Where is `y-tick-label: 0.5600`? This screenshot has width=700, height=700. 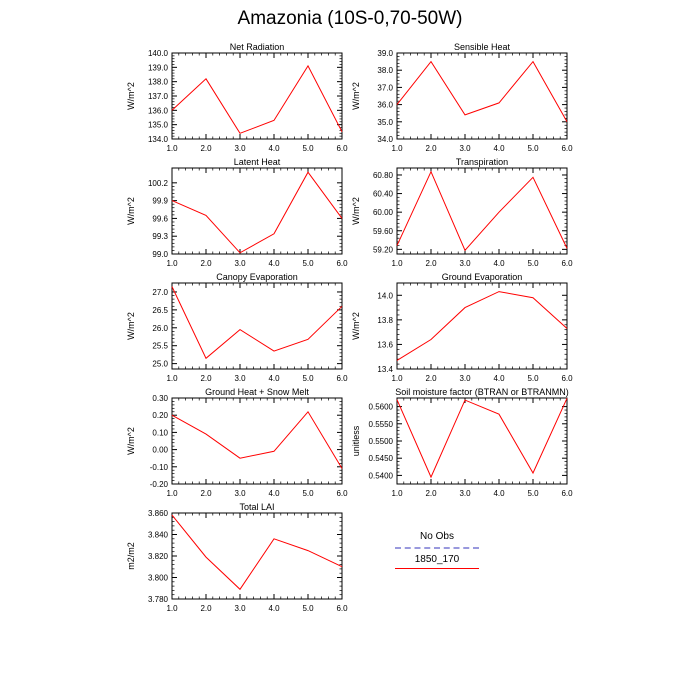 y-tick-label: 0.5600 is located at coordinates (381, 407).